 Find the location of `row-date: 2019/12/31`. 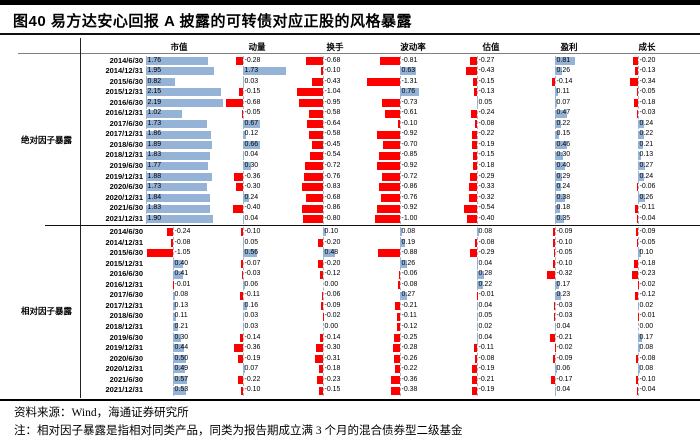

row-date: 2019/12/31 is located at coordinates (124, 176).